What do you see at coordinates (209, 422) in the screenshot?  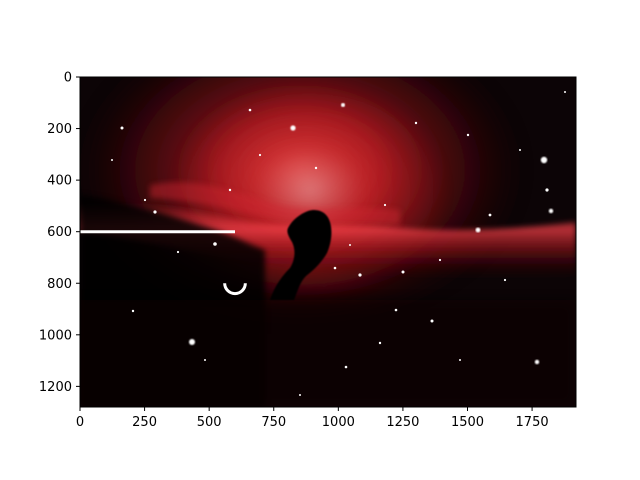 I see `x-tick-label: 500` at bounding box center [209, 422].